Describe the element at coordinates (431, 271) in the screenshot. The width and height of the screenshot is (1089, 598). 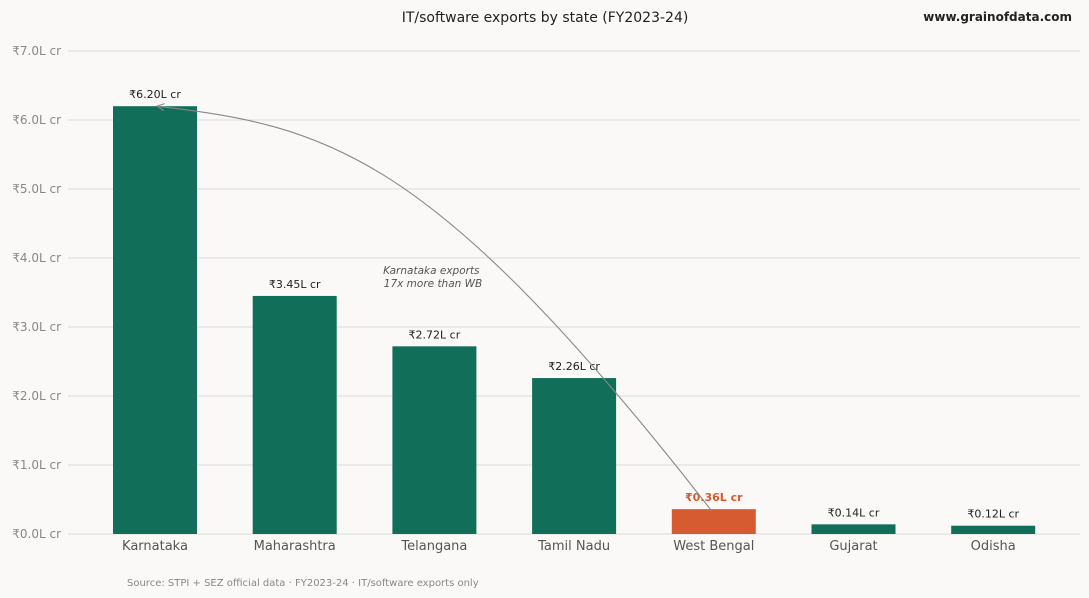
I see `annotation-line-1: Karnataka exports` at that location.